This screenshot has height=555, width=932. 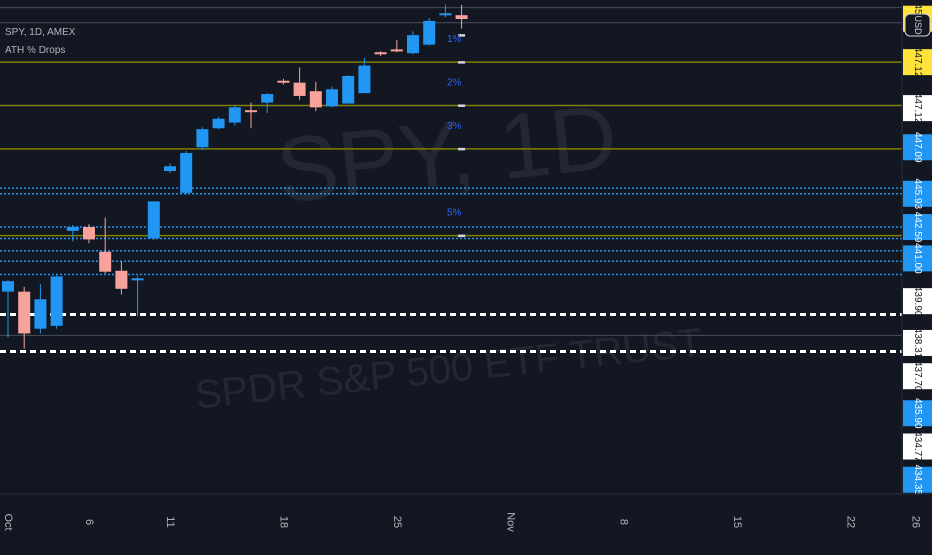 What do you see at coordinates (40, 32) in the screenshot?
I see `symbol-legend: SPY, 1D, AMEX` at bounding box center [40, 32].